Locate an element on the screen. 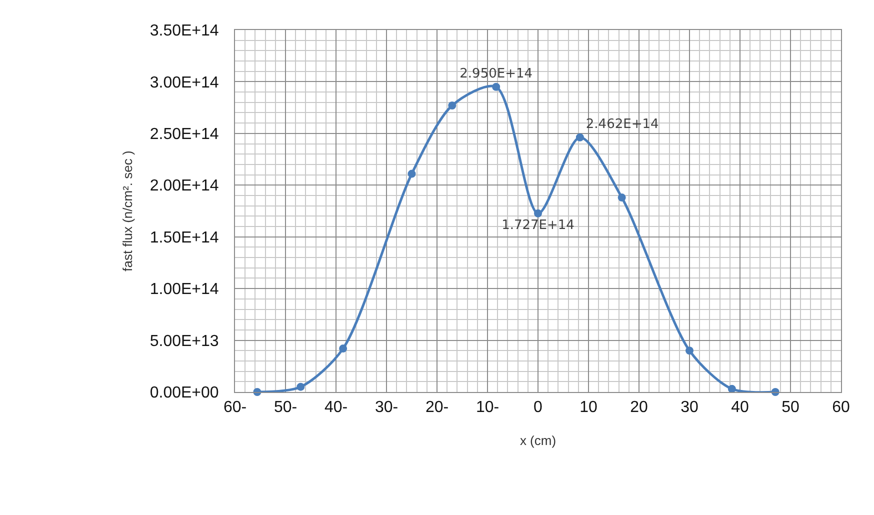  y-tick-label: 3.00E+14 is located at coordinates (184, 83).